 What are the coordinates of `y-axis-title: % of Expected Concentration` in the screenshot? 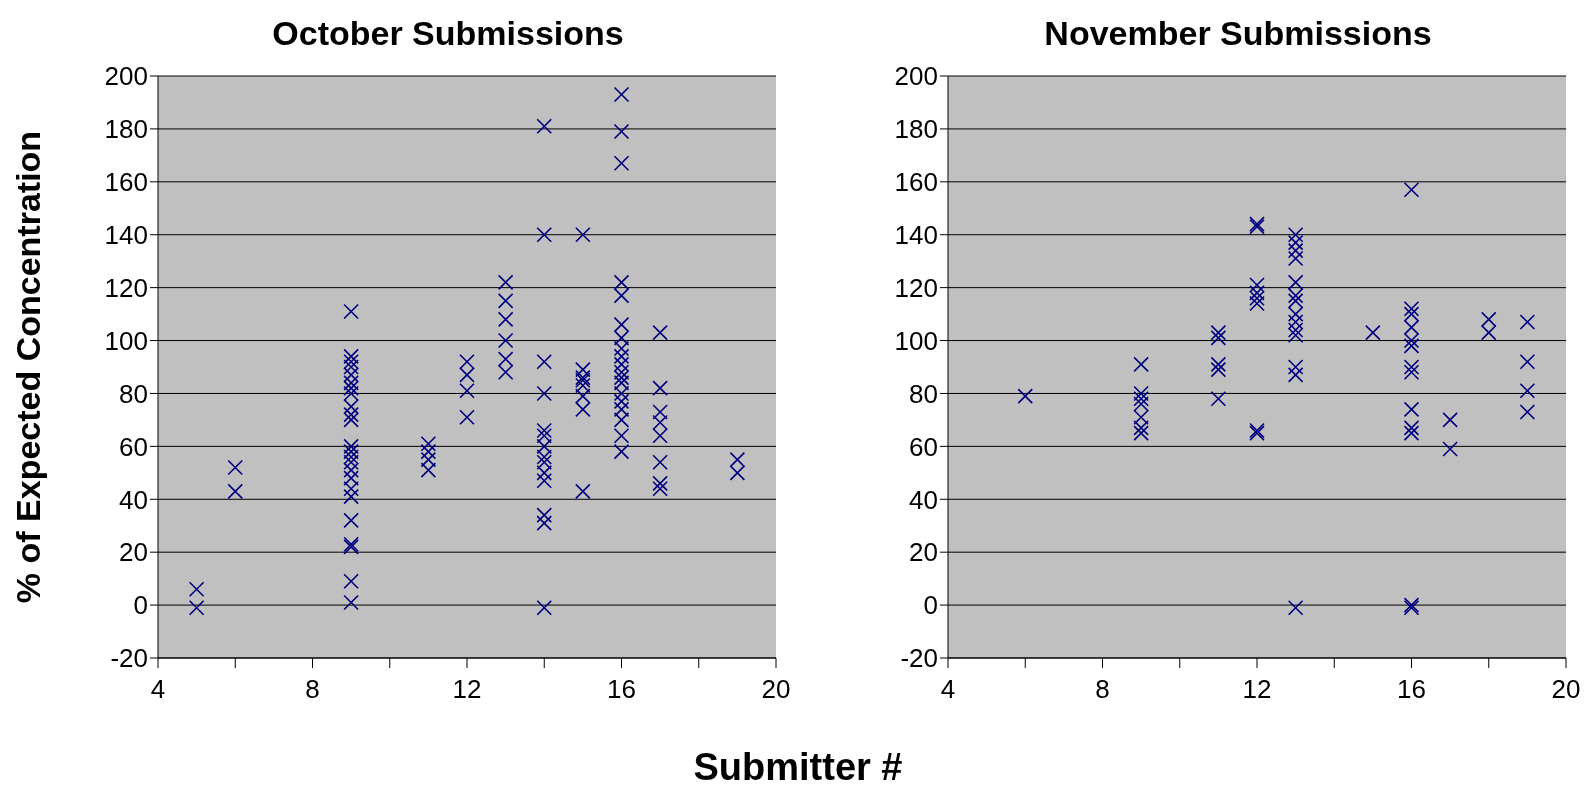 It's located at (28, 367).